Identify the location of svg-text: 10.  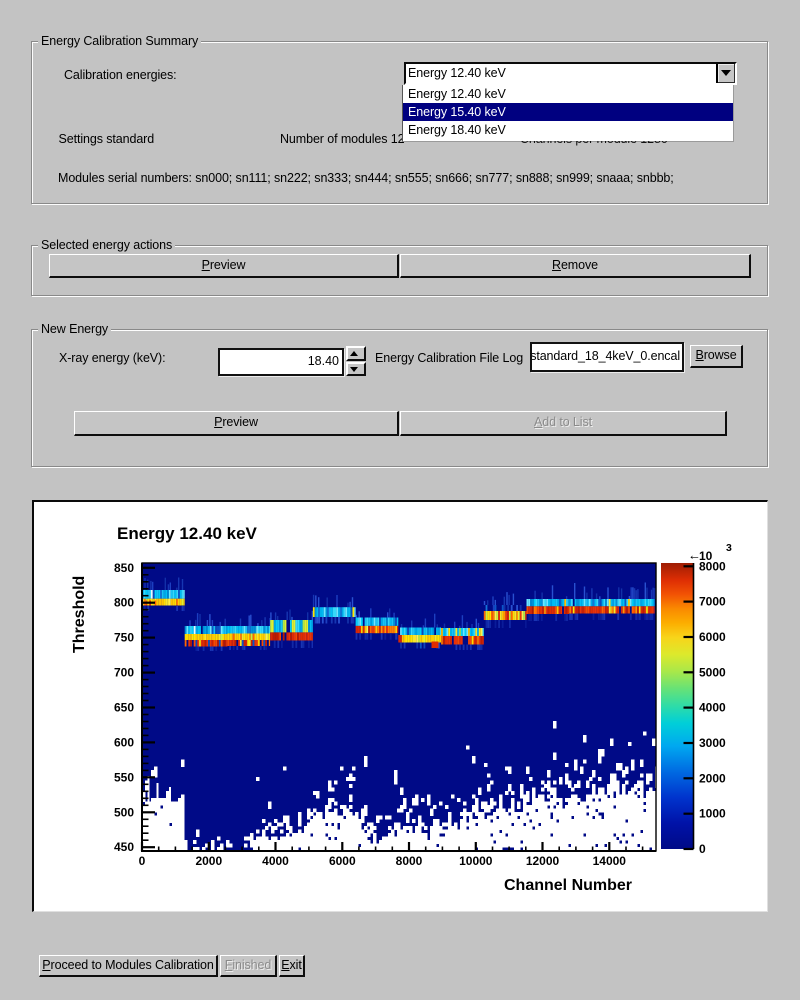
(706, 556).